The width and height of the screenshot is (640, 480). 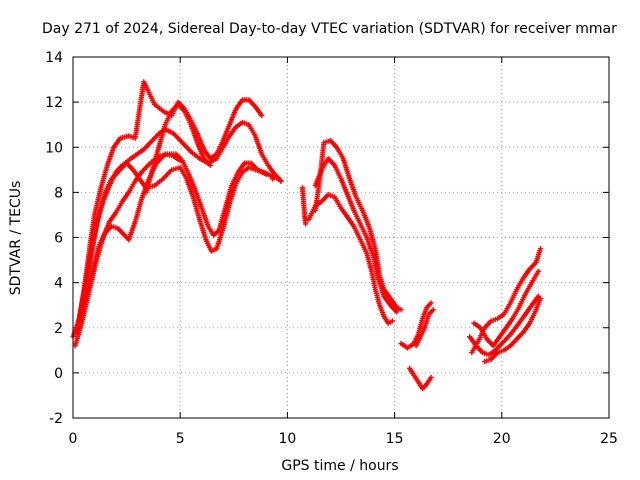 I want to click on y-tick-label: 10, so click(x=54, y=148).